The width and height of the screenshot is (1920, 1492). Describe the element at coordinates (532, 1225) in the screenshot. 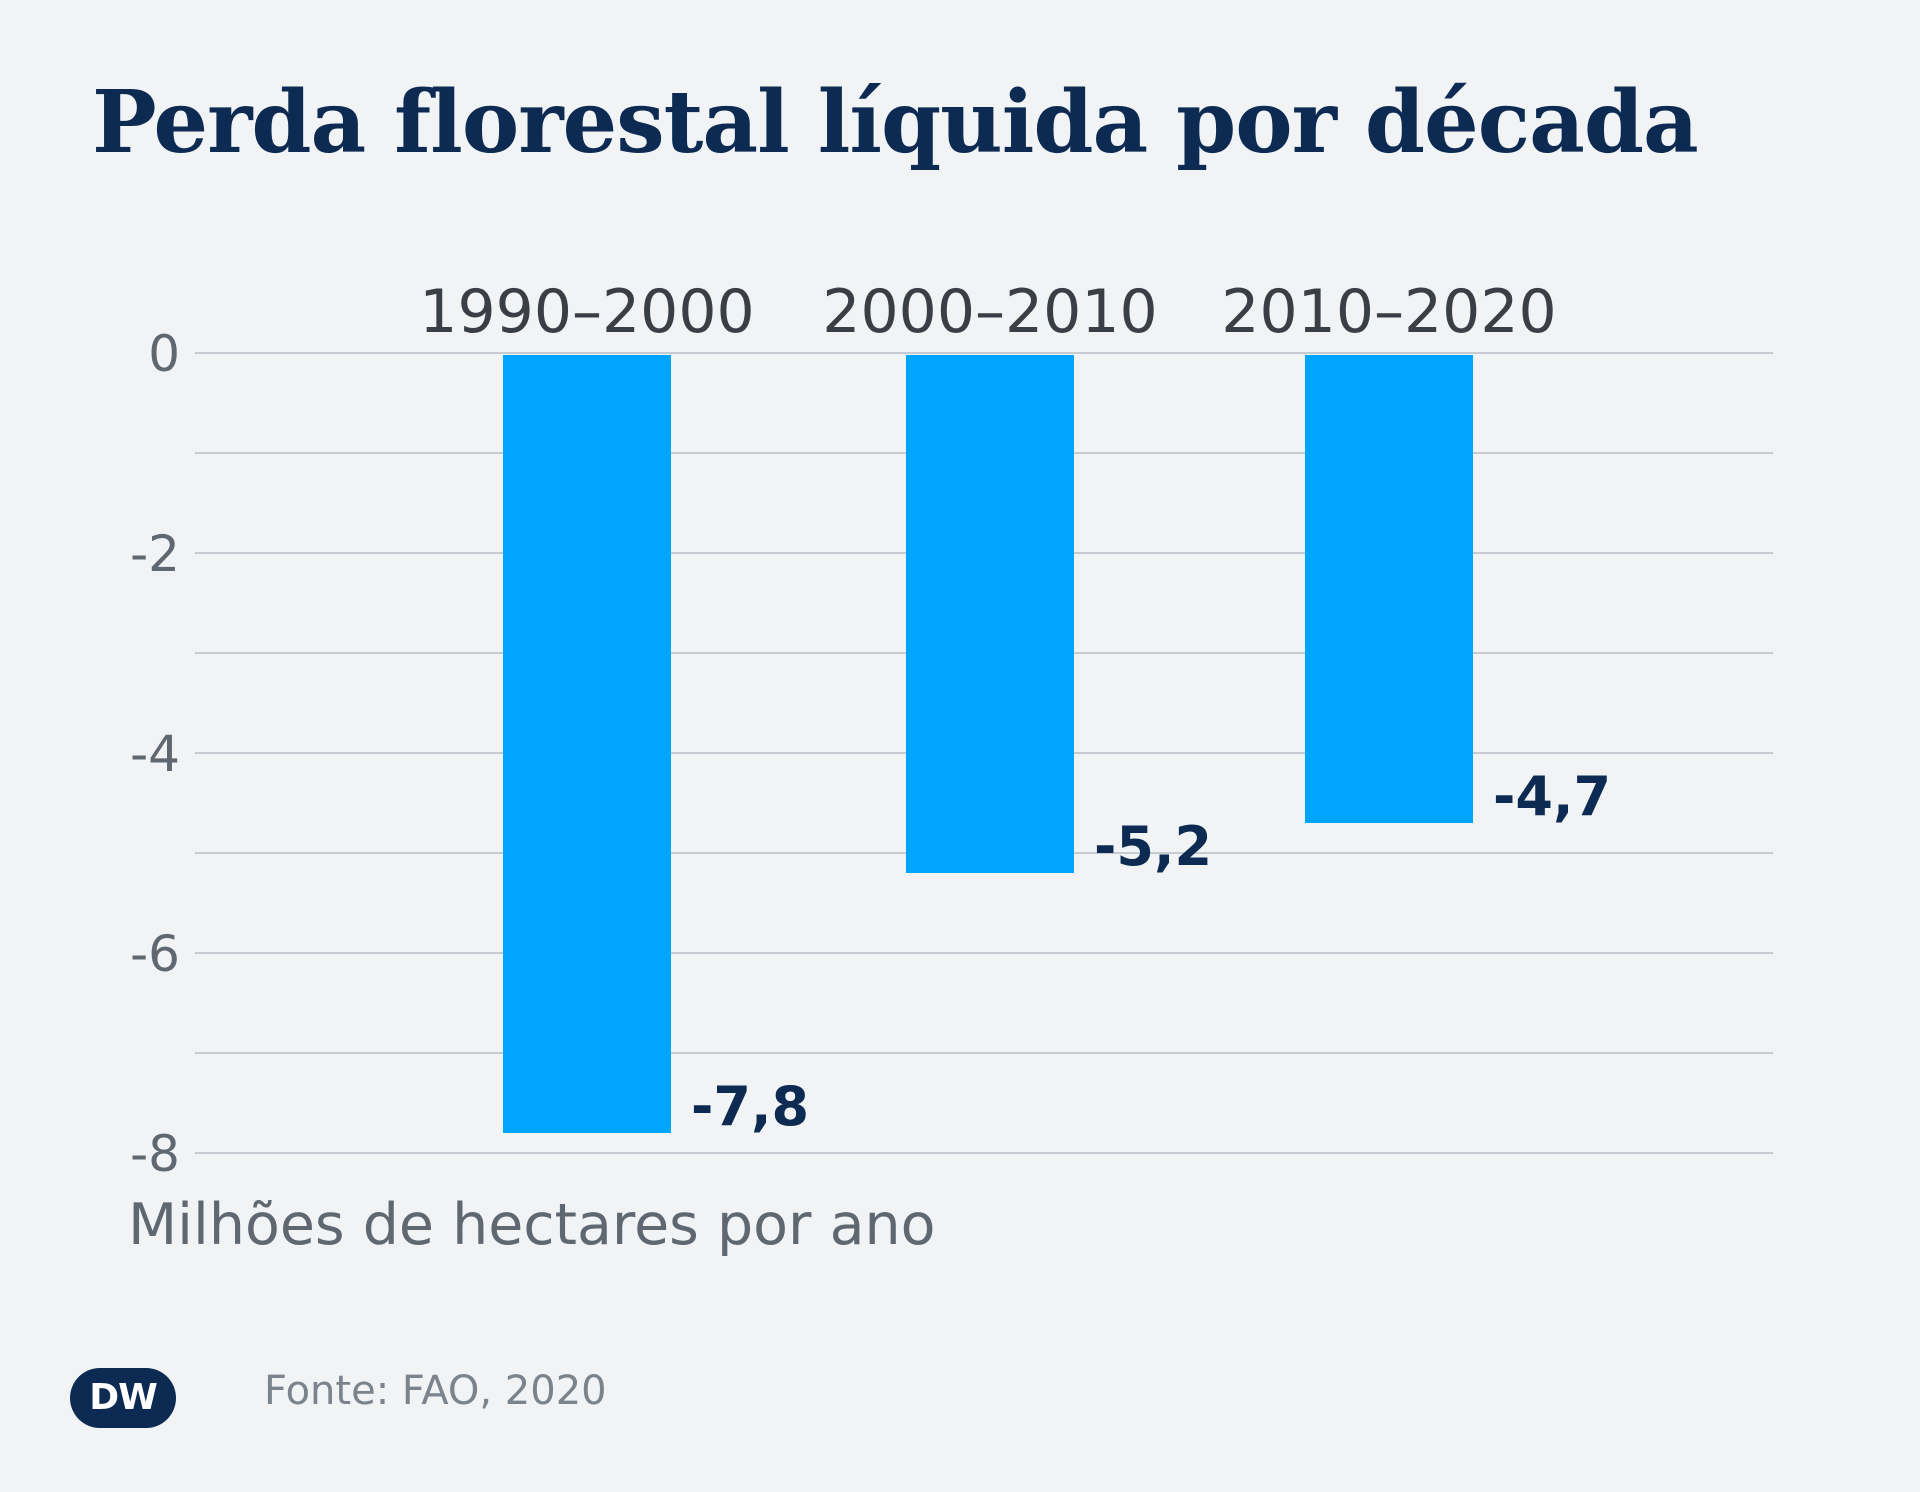

I see `y-axis-unit-label: Milhões de hectares por ano` at that location.